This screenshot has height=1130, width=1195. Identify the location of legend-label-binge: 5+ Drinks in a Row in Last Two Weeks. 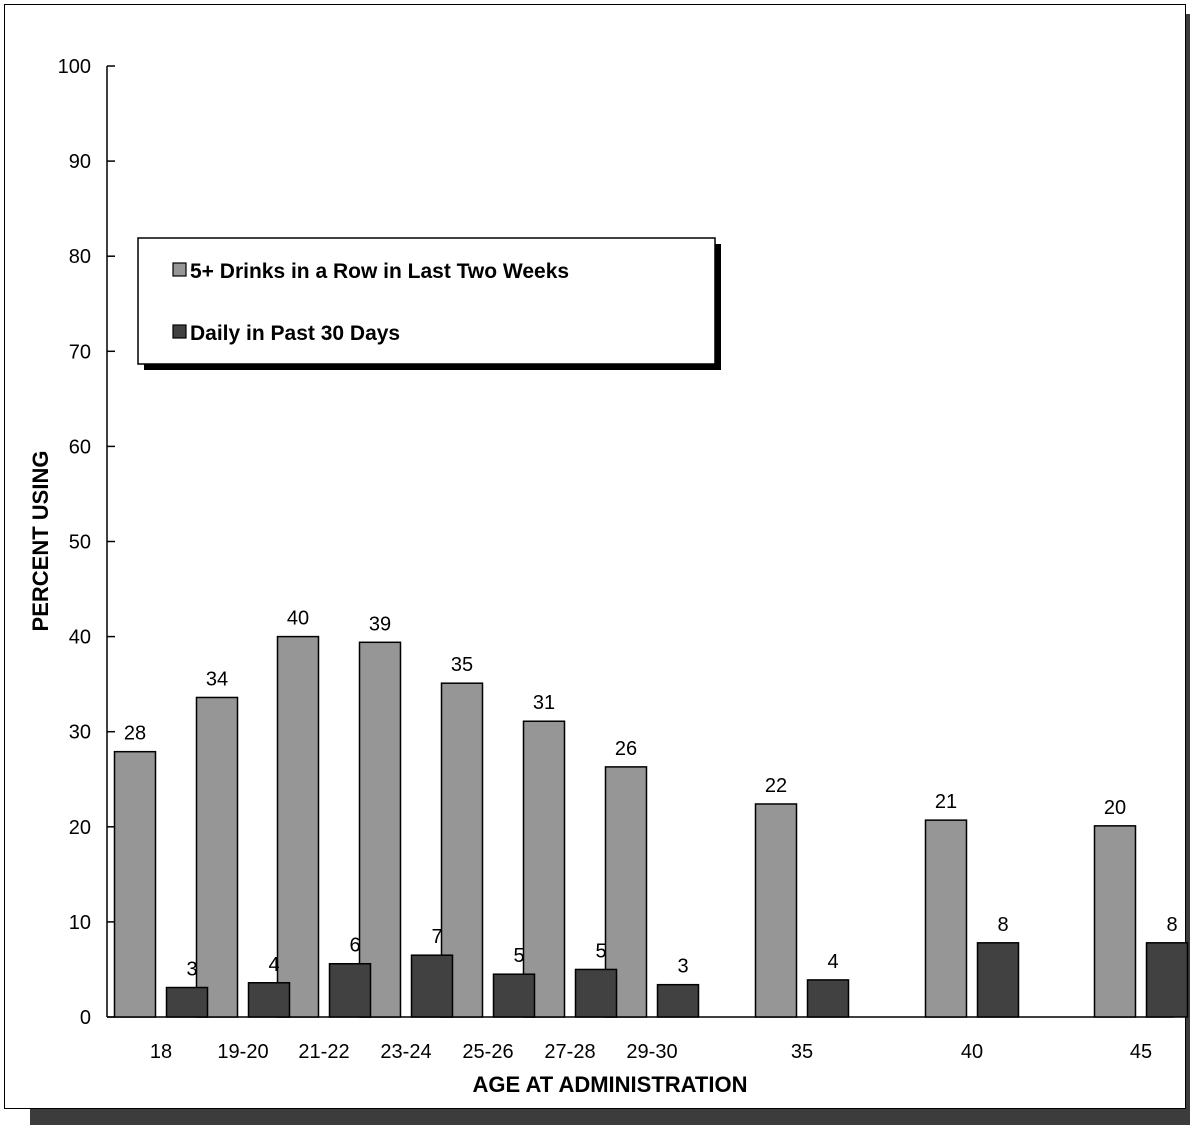
(379, 271).